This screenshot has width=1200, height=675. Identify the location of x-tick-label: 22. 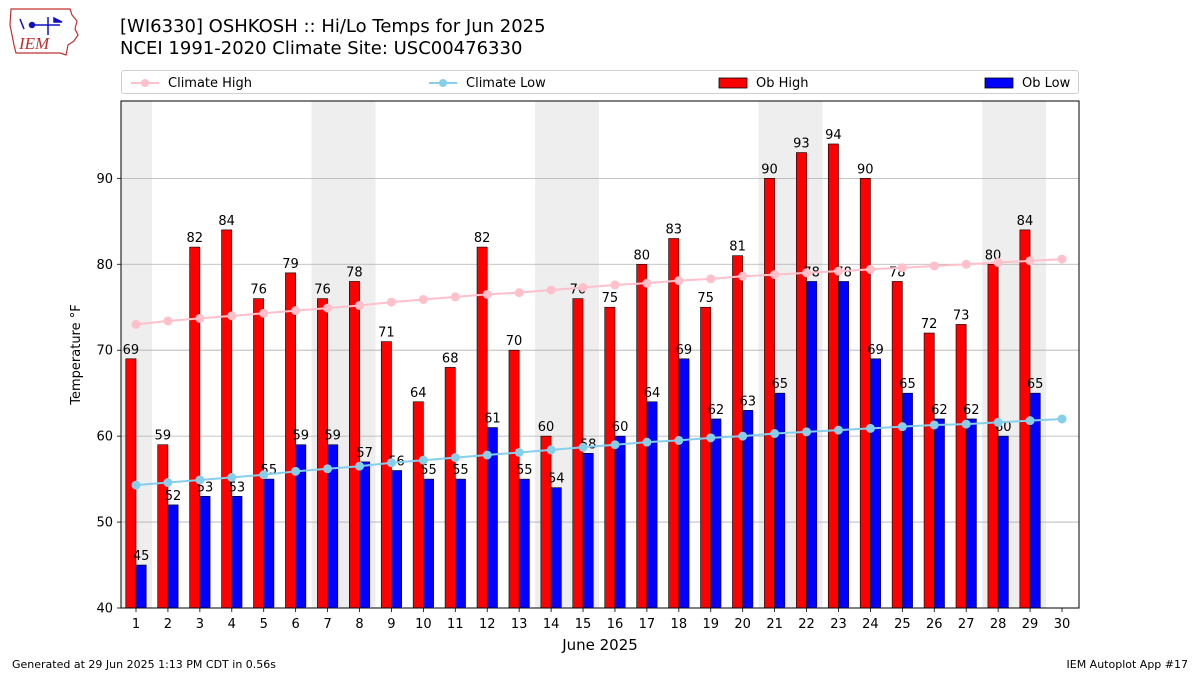
(806, 624).